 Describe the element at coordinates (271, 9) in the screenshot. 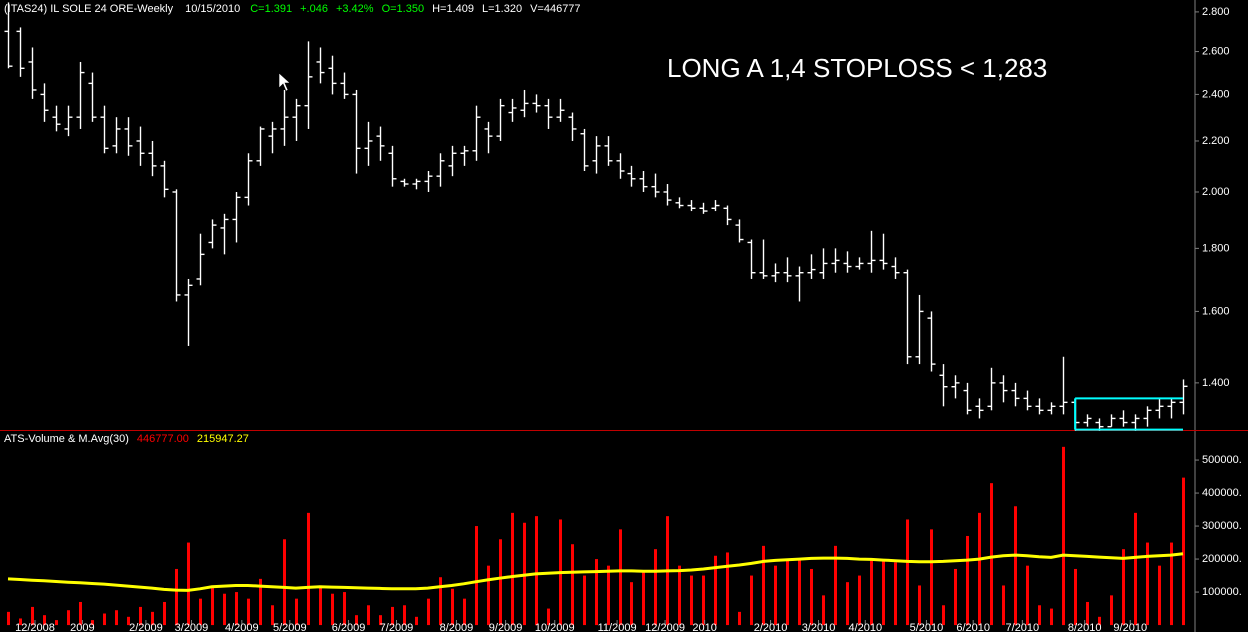

I see `header-item: C=1.391` at that location.